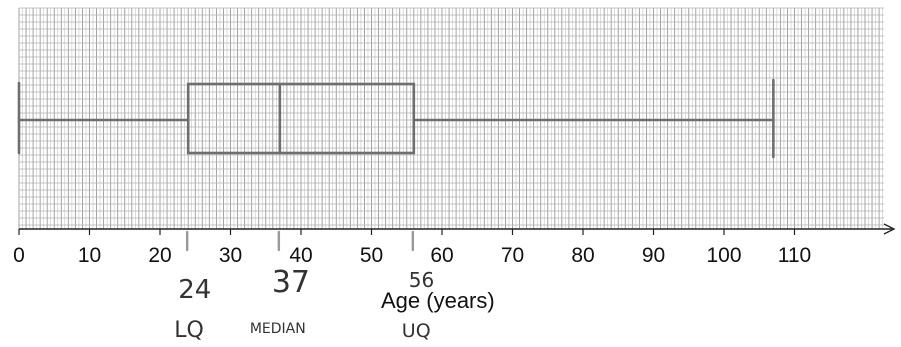 This screenshot has width=901, height=347. What do you see at coordinates (457, 229) in the screenshot?
I see `x-axis` at bounding box center [457, 229].